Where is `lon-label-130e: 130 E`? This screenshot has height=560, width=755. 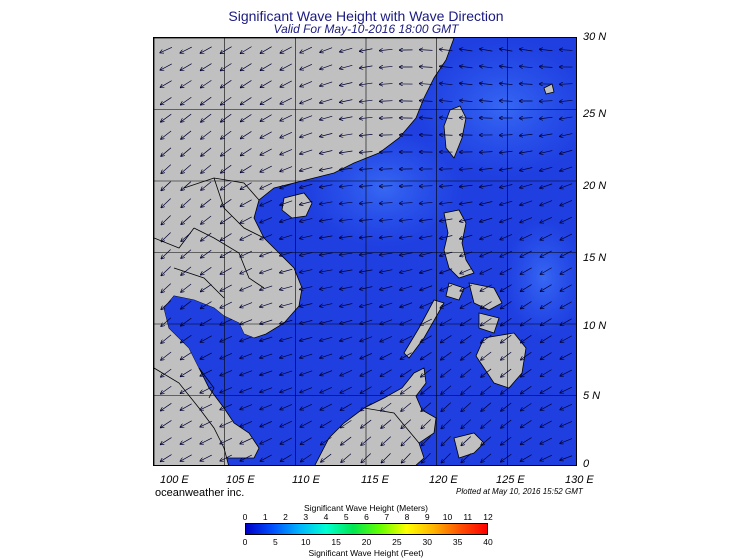
lon-label-130e: 130 E is located at coordinates (579, 480).